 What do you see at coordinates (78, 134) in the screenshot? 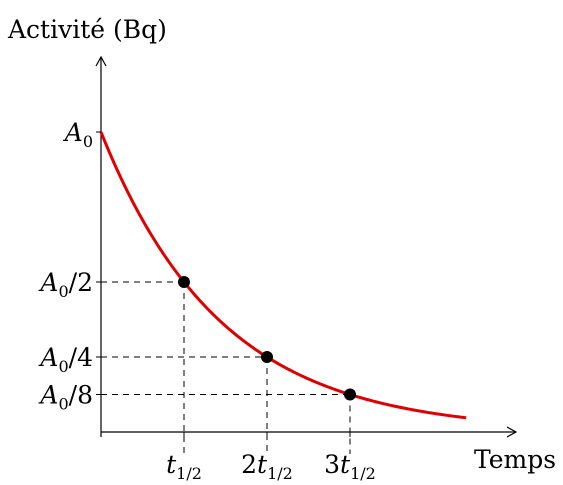
I see `y-tick-label: A0` at bounding box center [78, 134].